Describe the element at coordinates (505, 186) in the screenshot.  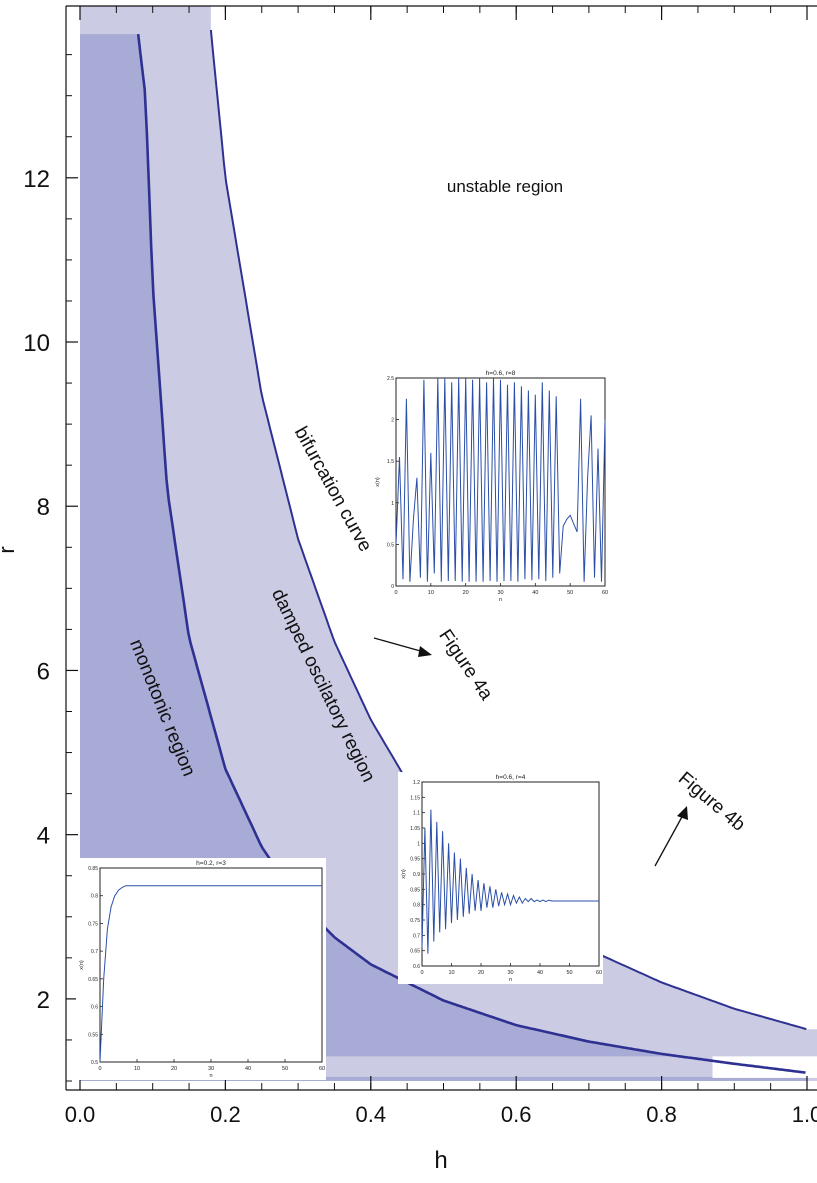
I see `region-label-unstable: unstable region` at that location.